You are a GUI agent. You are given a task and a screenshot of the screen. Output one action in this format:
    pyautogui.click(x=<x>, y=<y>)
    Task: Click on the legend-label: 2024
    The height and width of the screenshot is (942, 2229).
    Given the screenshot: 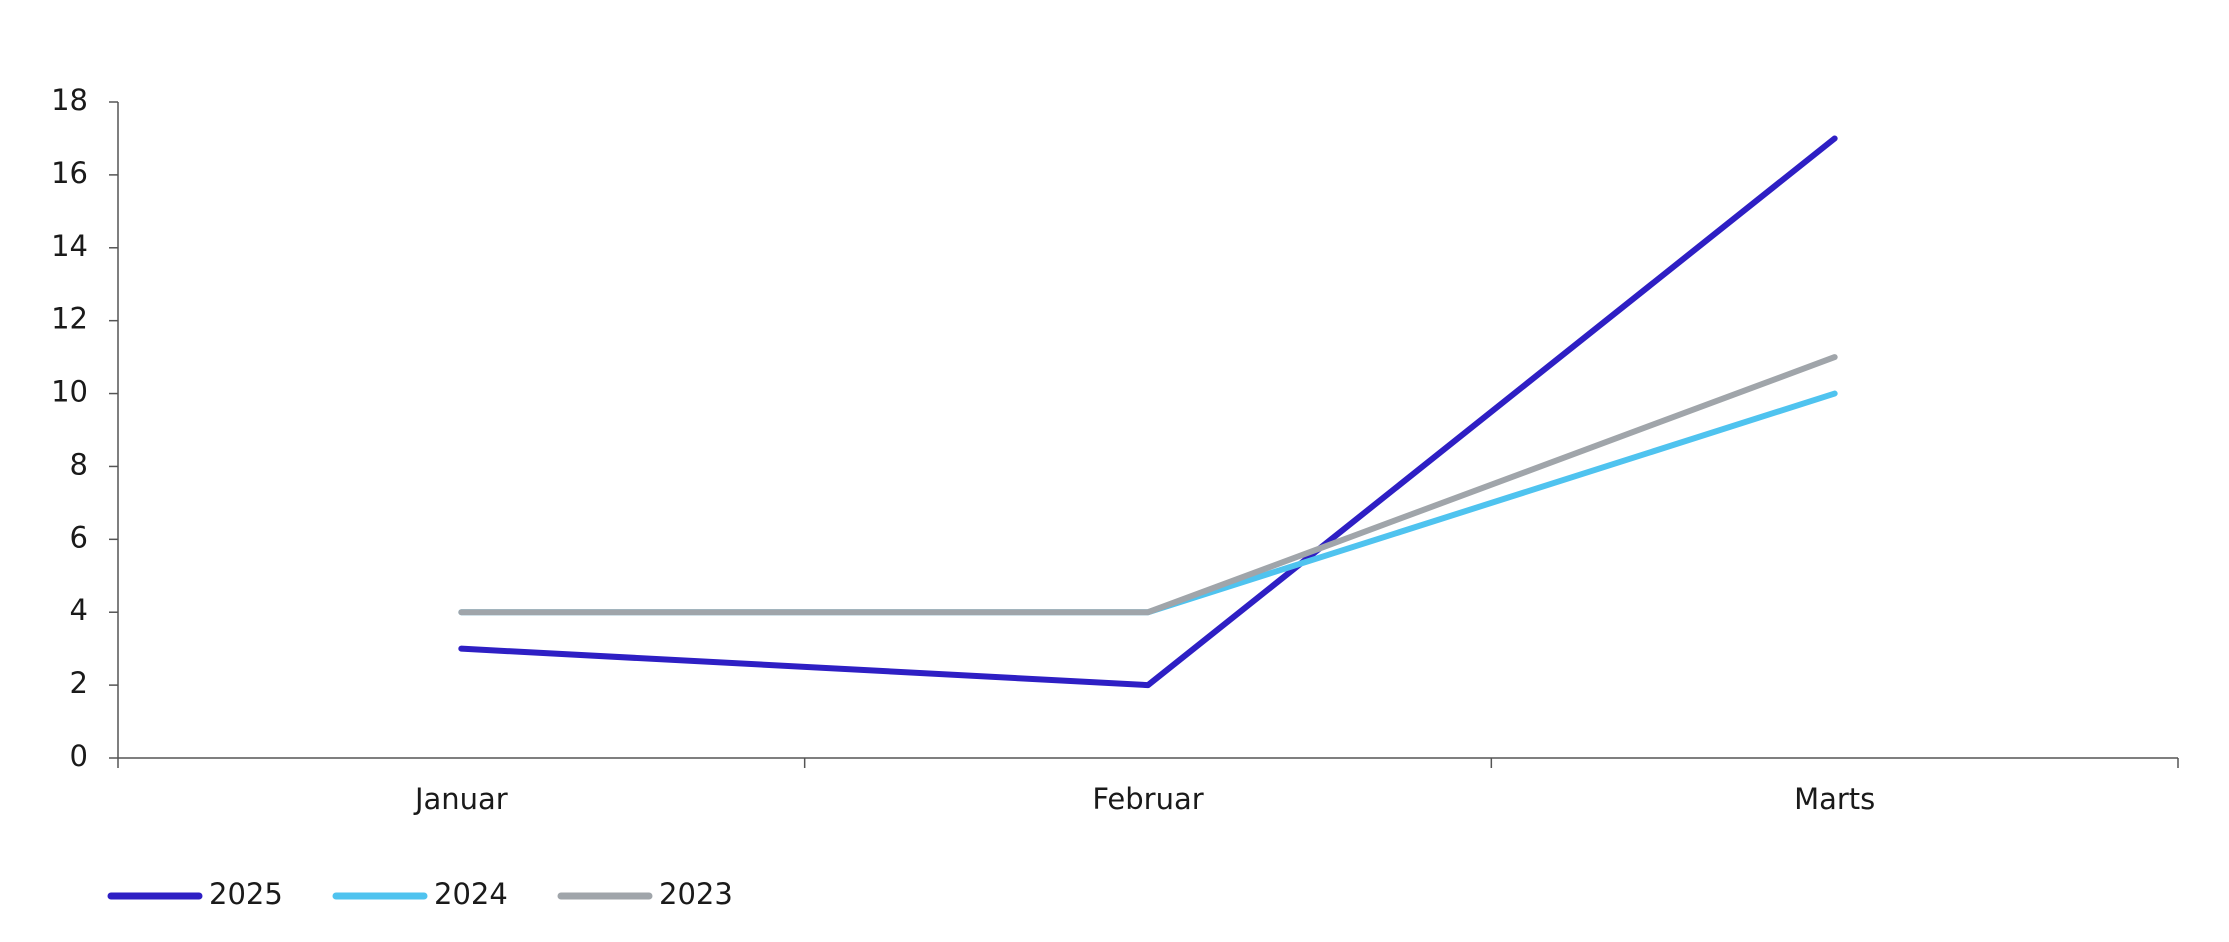 What is the action you would take?
    pyautogui.click(x=471, y=894)
    